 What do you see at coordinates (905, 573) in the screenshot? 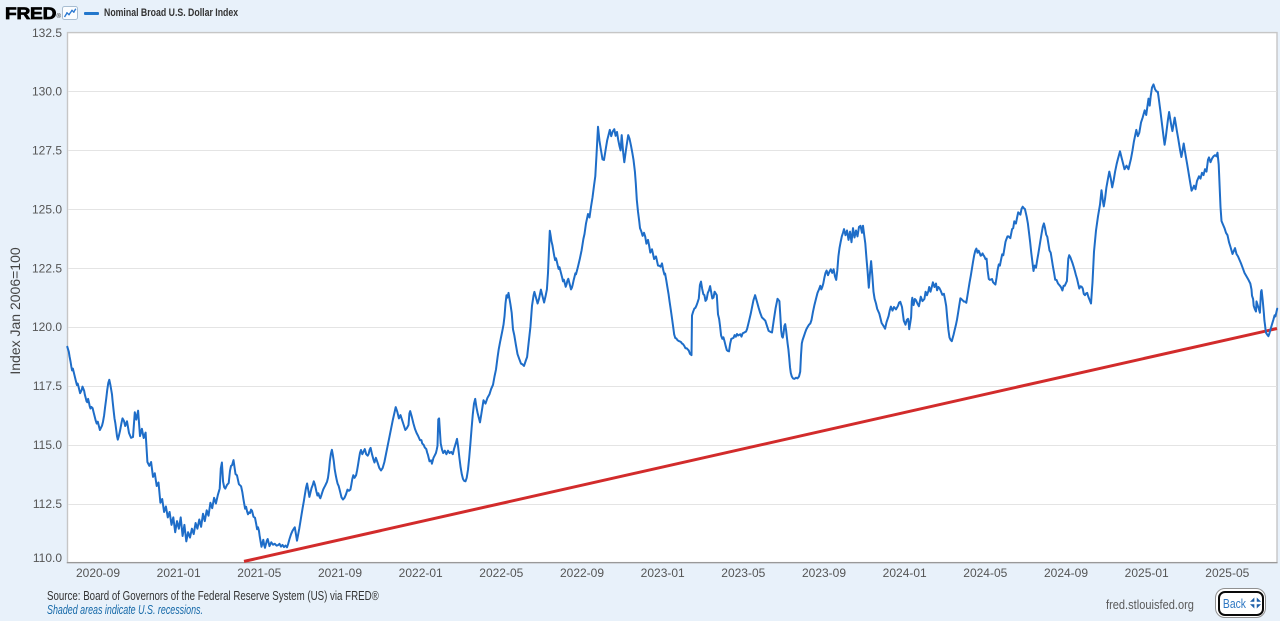
I see `svg-text: 2024-01` at bounding box center [905, 573].